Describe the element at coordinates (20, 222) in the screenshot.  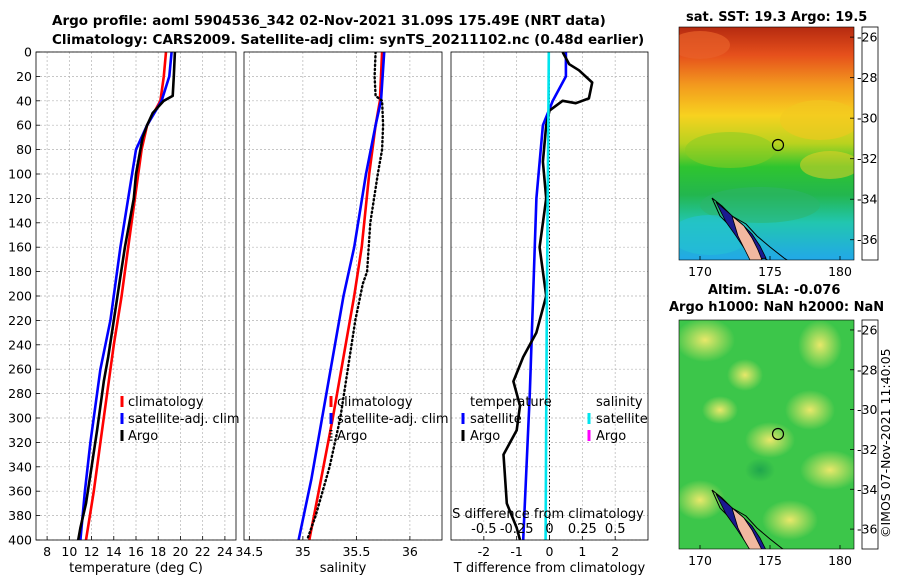
I see `temperature-ytick-label: 140` at that location.